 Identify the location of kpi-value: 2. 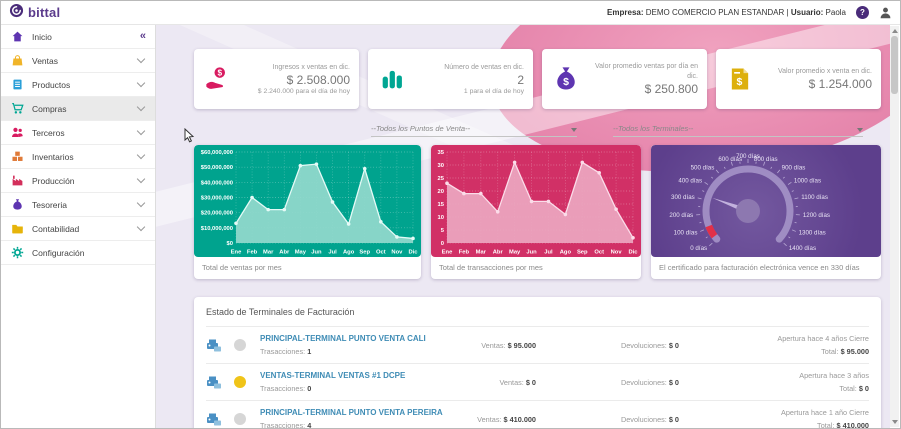
(520, 80).